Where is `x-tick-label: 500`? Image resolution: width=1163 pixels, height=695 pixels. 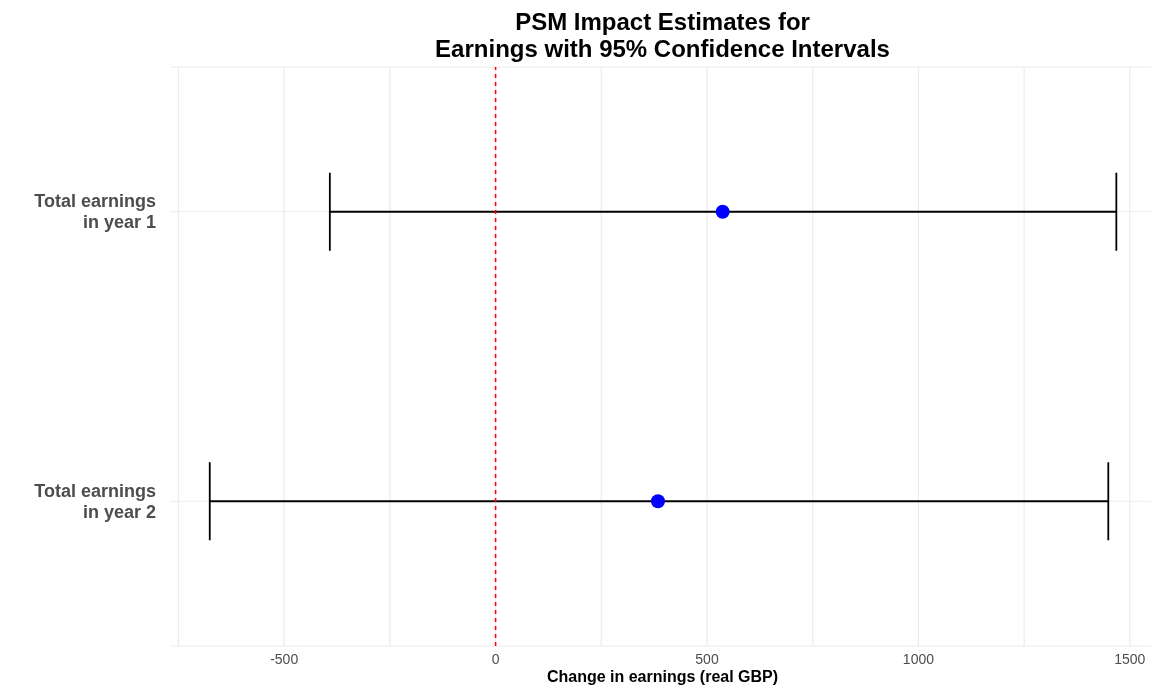 x-tick-label: 500 is located at coordinates (707, 658).